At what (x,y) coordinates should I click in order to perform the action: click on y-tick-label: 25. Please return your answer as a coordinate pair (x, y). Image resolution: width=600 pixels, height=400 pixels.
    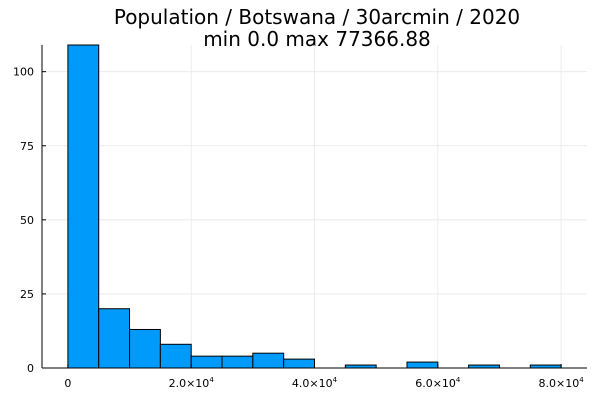
    Looking at the image, I should click on (27, 294).